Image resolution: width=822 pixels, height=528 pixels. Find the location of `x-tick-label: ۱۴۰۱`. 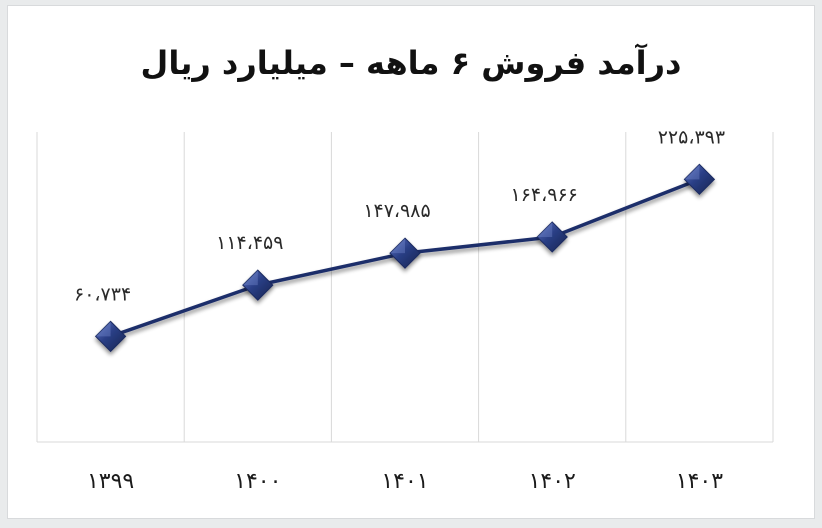

x-tick-label: ۱۴۰۱ is located at coordinates (404, 481).